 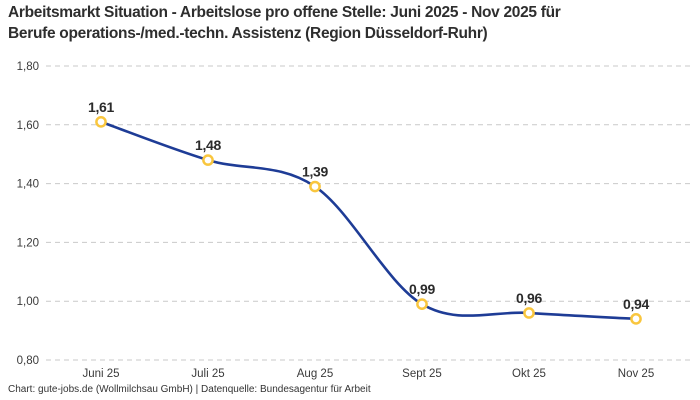 What do you see at coordinates (101, 107) in the screenshot?
I see `data-point-label: 1,61` at bounding box center [101, 107].